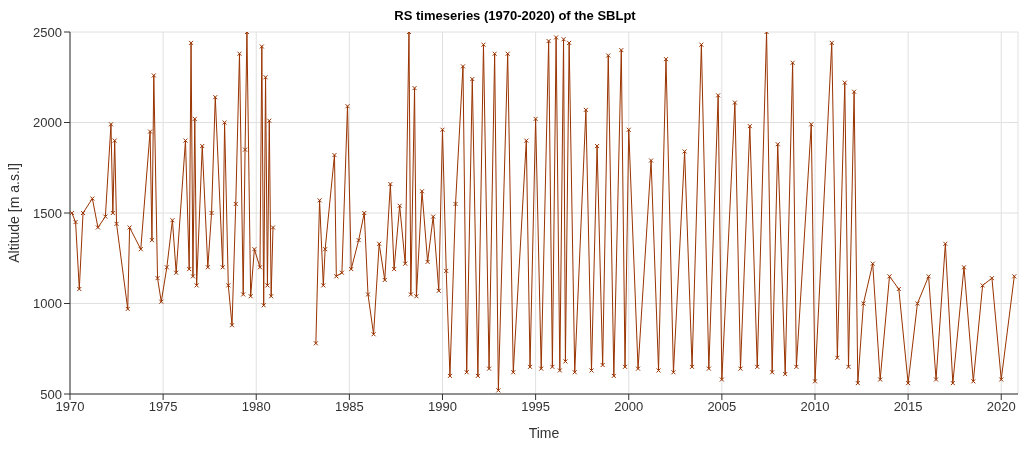 The width and height of the screenshot is (1030, 450). I want to click on x-tick-label: 1975, so click(163, 407).